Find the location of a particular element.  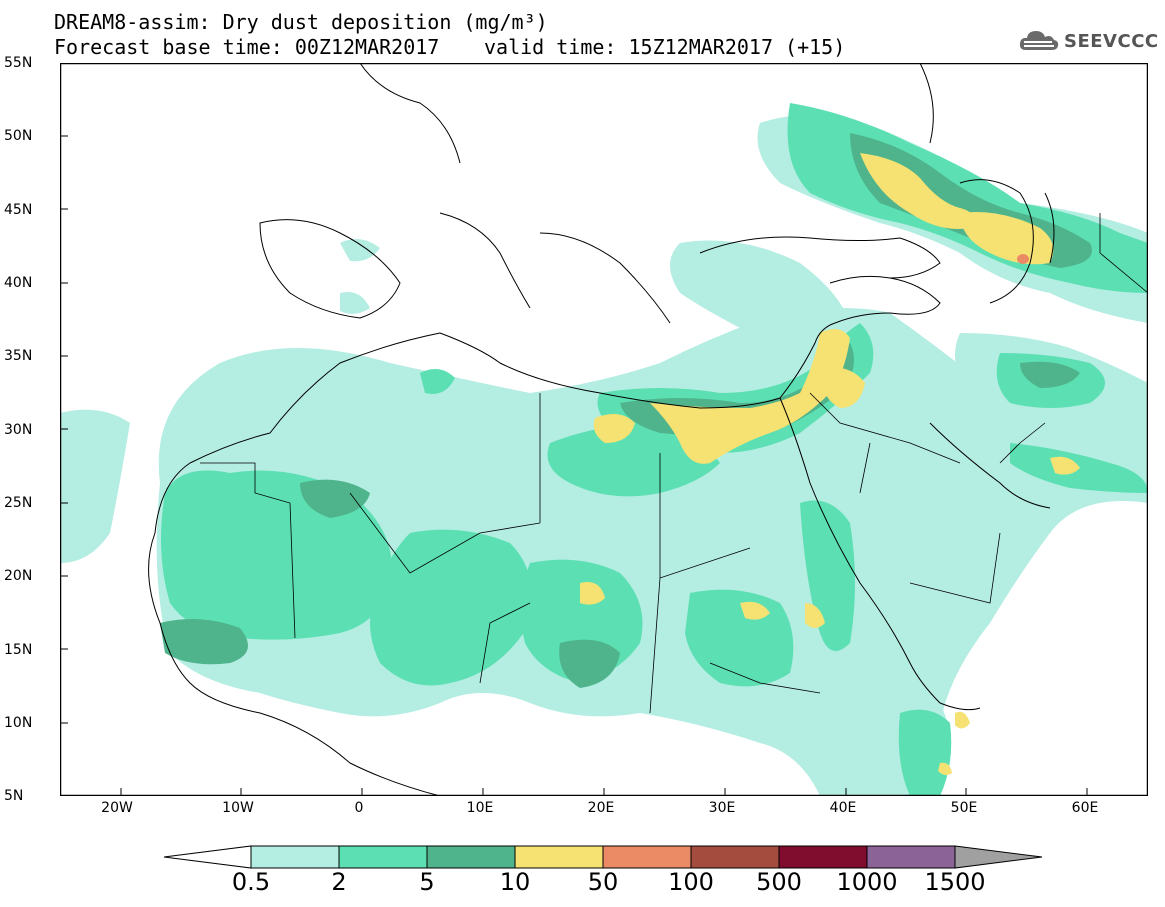

colorbar-label: 100 is located at coordinates (691, 882).